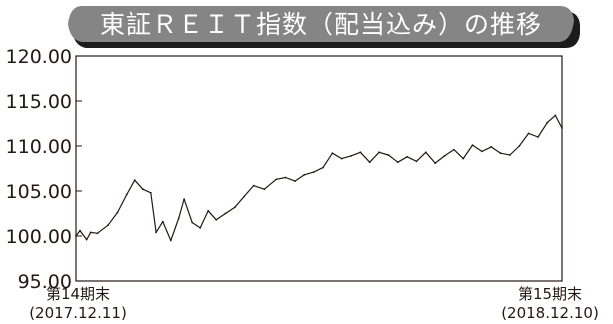  I want to click on x-end-caption: 第15期末 (2018.12.10), so click(550, 304).